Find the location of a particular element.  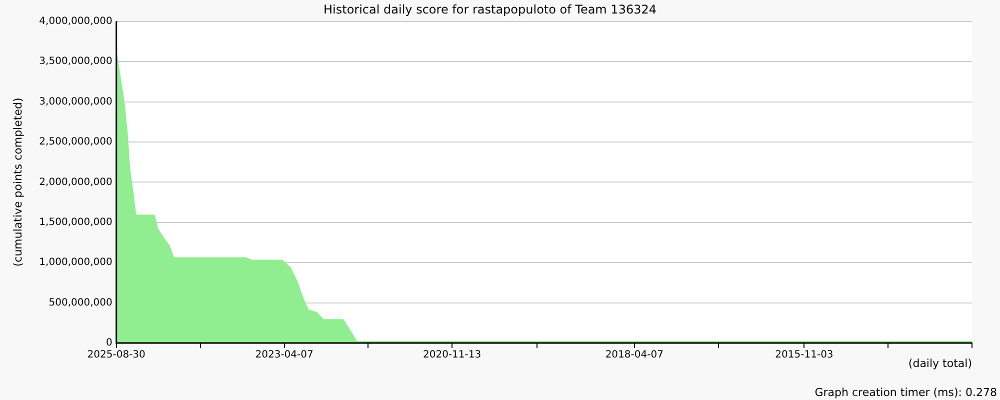

x-tick-label: 2025-08-30 is located at coordinates (116, 355).